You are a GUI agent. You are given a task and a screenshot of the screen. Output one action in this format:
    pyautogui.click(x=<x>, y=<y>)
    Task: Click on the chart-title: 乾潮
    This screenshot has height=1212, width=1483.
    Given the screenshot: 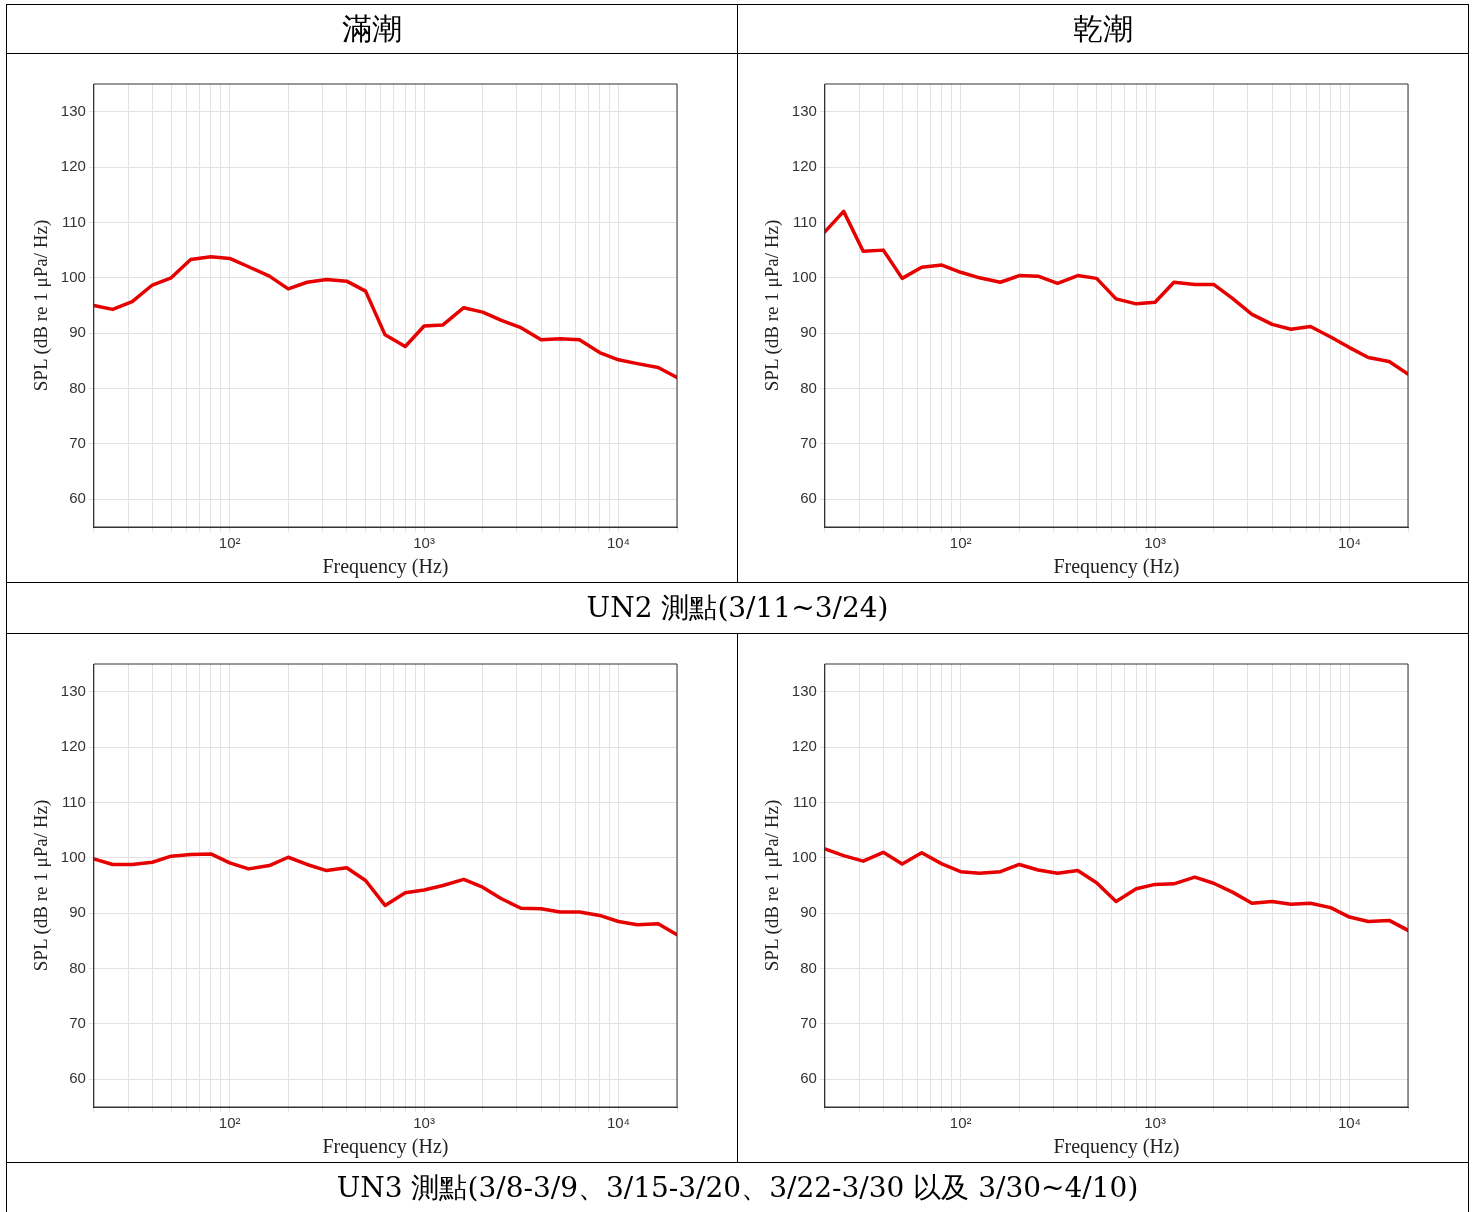 What is the action you would take?
    pyautogui.click(x=1103, y=28)
    